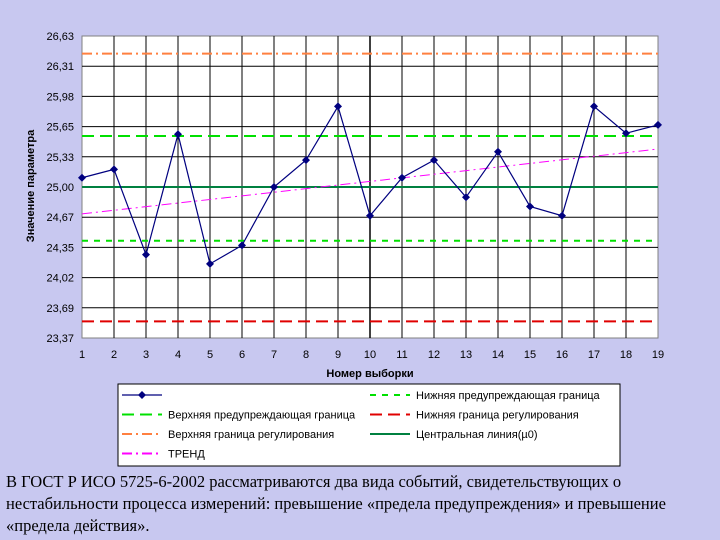 The height and width of the screenshot is (540, 720). What do you see at coordinates (146, 355) in the screenshot?
I see `x-tick-label: 3` at bounding box center [146, 355].